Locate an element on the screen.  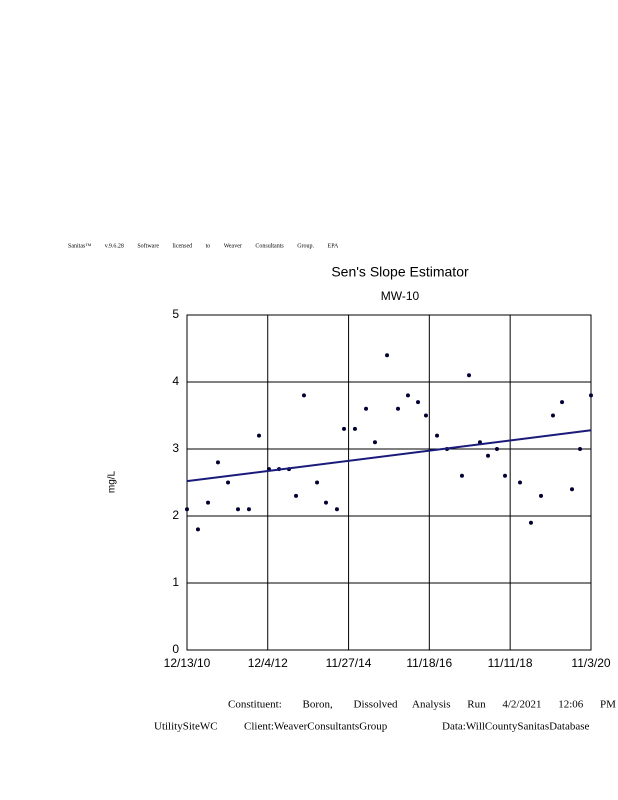
y-tick-label: 2 is located at coordinates (175, 515).